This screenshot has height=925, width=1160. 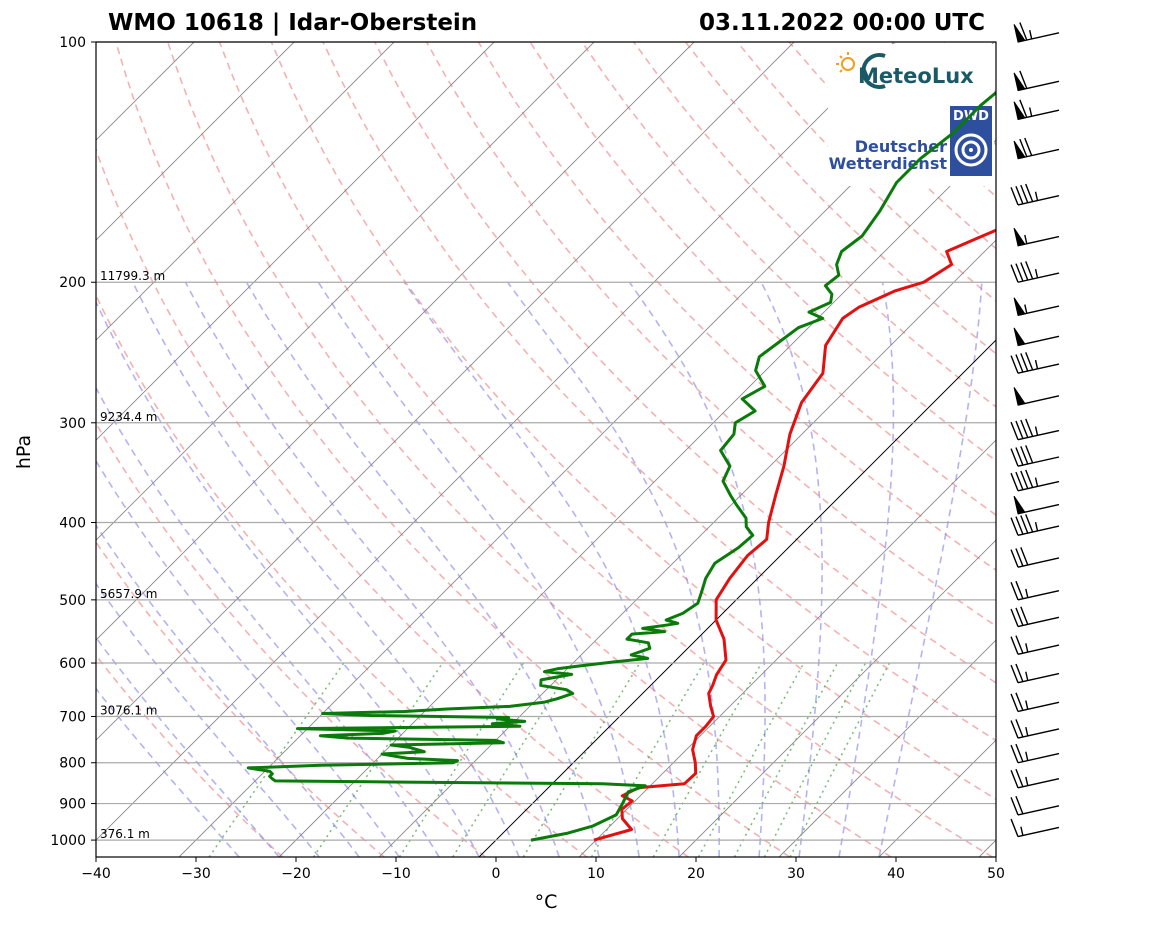 I want to click on station-title: WMO 10618 | Idar-Oberstein, so click(x=292, y=23).